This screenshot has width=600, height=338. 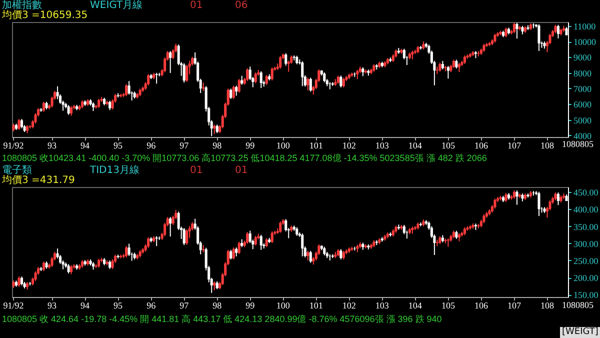 I want to click on text: 1080805 收 424.64 -19.78 -4.45% 開 441.81 高 443.17 低 424.13 2840.99億 -8.76% 4576096張 漲 396 跌 940, so click(x=222, y=319).